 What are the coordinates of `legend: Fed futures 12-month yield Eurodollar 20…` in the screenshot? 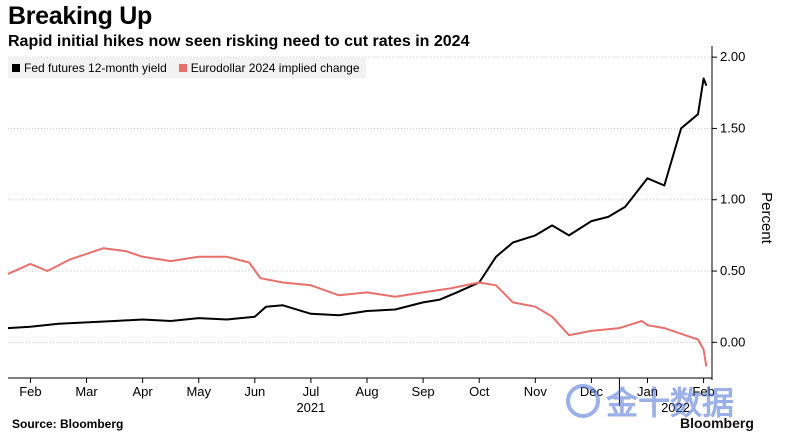 It's located at (187, 68).